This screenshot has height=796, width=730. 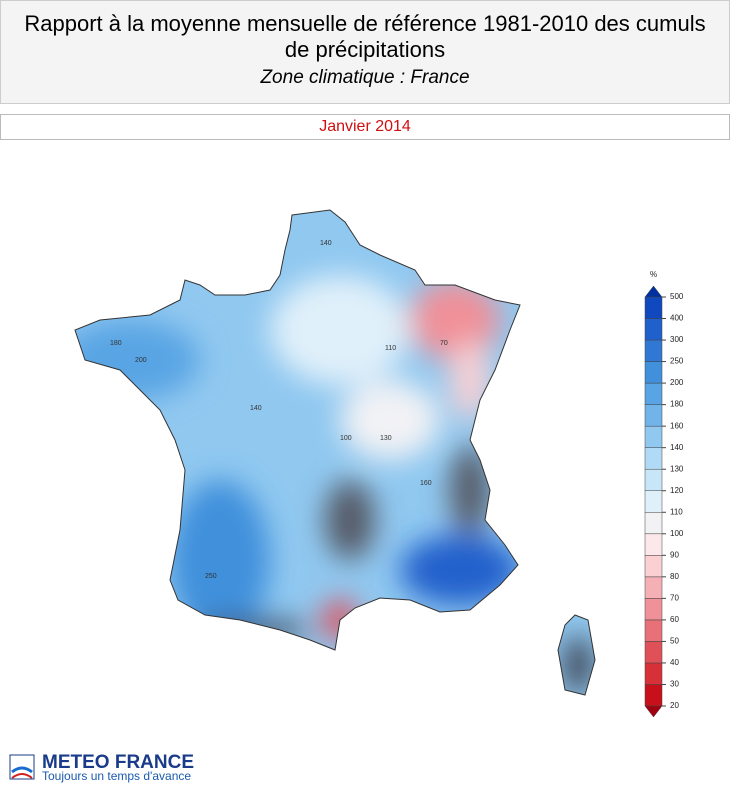 I want to click on tick-label: 250, so click(x=677, y=361).